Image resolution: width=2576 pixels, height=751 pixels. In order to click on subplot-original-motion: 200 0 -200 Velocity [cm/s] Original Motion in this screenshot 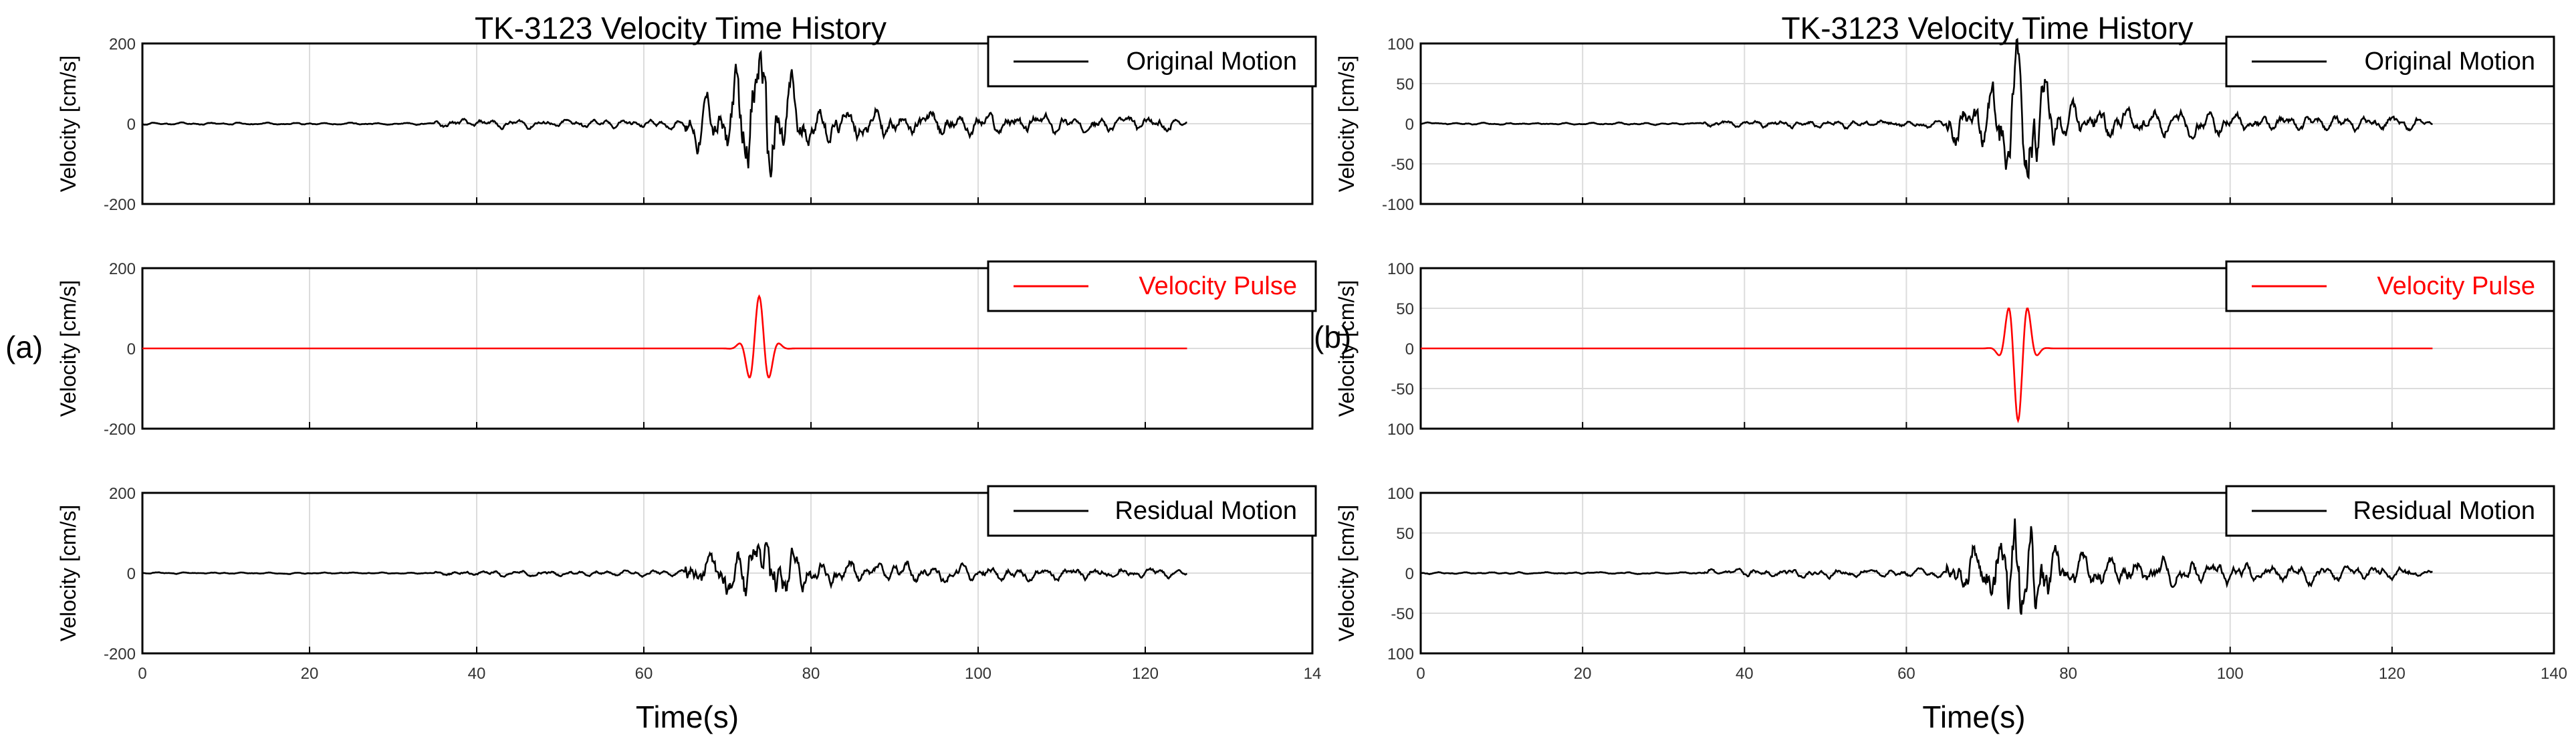, I will do `click(686, 124)`.